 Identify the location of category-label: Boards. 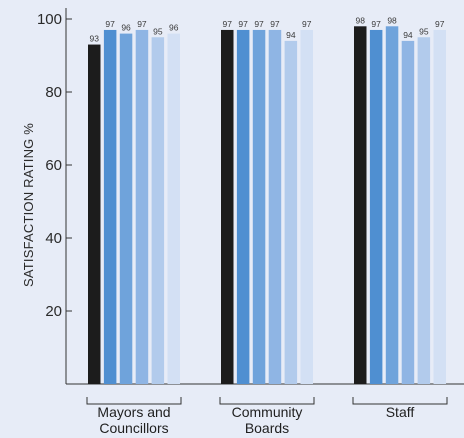
(267, 428).